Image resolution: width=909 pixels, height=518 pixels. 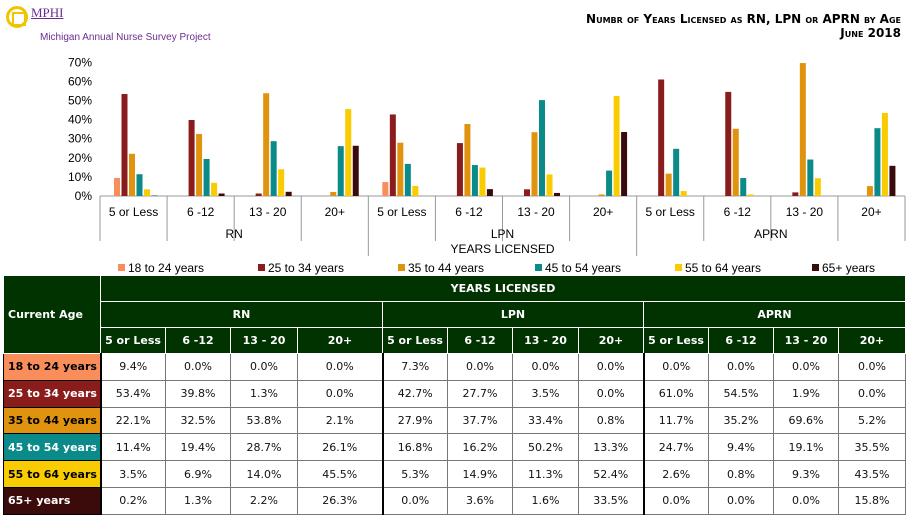 What do you see at coordinates (806, 447) in the screenshot?
I see `table-cell: 19.1%` at bounding box center [806, 447].